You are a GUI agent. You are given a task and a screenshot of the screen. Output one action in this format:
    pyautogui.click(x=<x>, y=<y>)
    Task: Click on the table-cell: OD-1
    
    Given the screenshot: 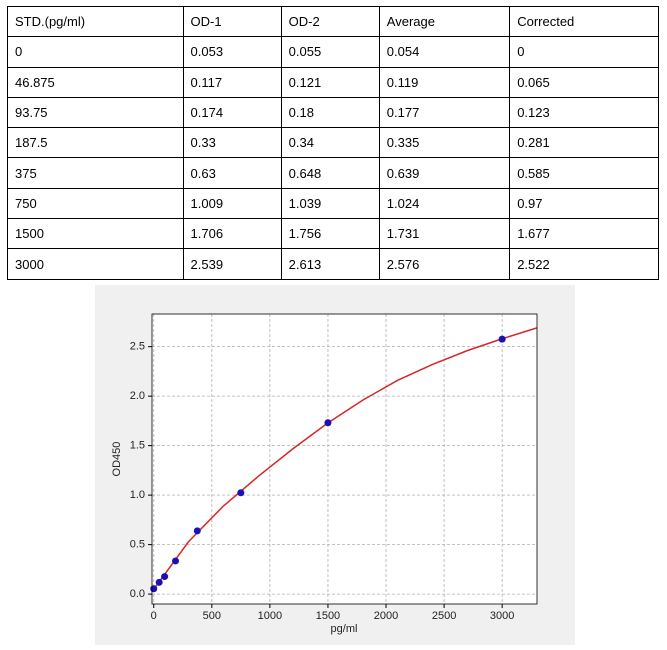 What is the action you would take?
    pyautogui.click(x=232, y=21)
    